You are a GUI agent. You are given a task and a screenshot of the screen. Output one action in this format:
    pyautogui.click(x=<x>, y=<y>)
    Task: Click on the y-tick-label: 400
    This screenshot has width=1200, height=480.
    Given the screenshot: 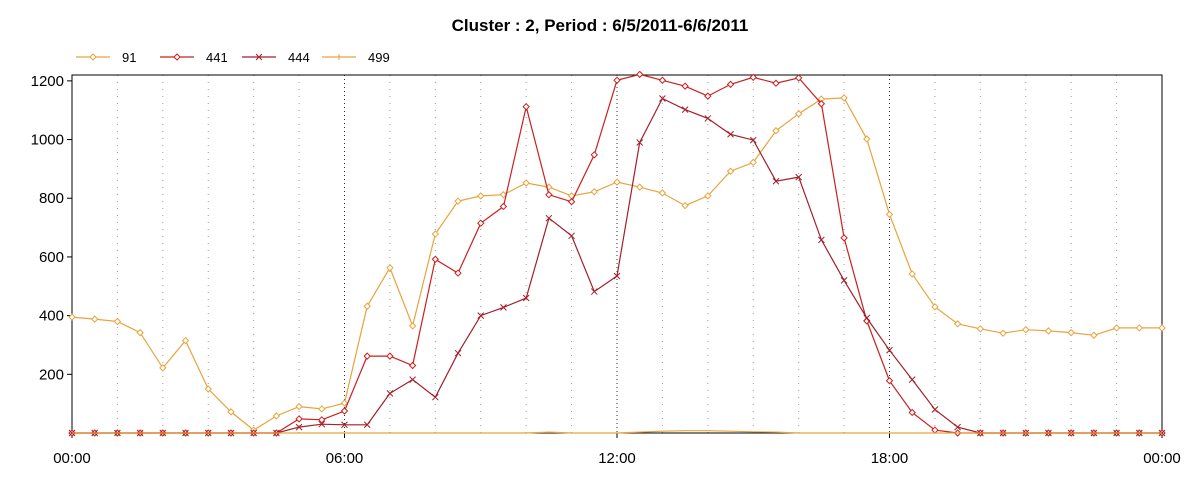 What is the action you would take?
    pyautogui.click(x=51, y=316)
    